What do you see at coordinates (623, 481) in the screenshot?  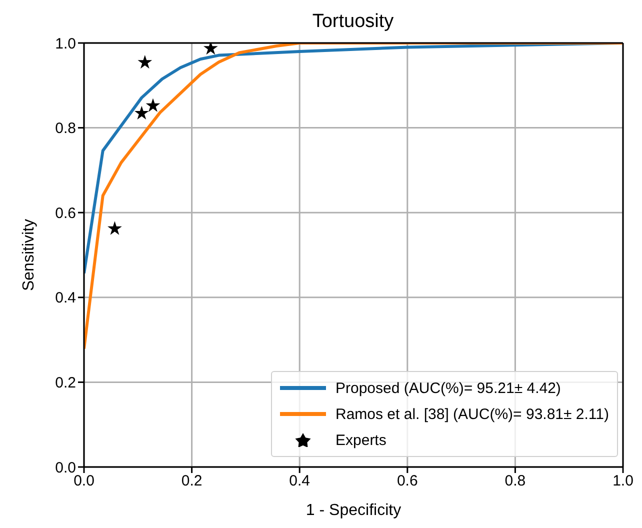 I see `x-tick-label: 1.0` at bounding box center [623, 481].